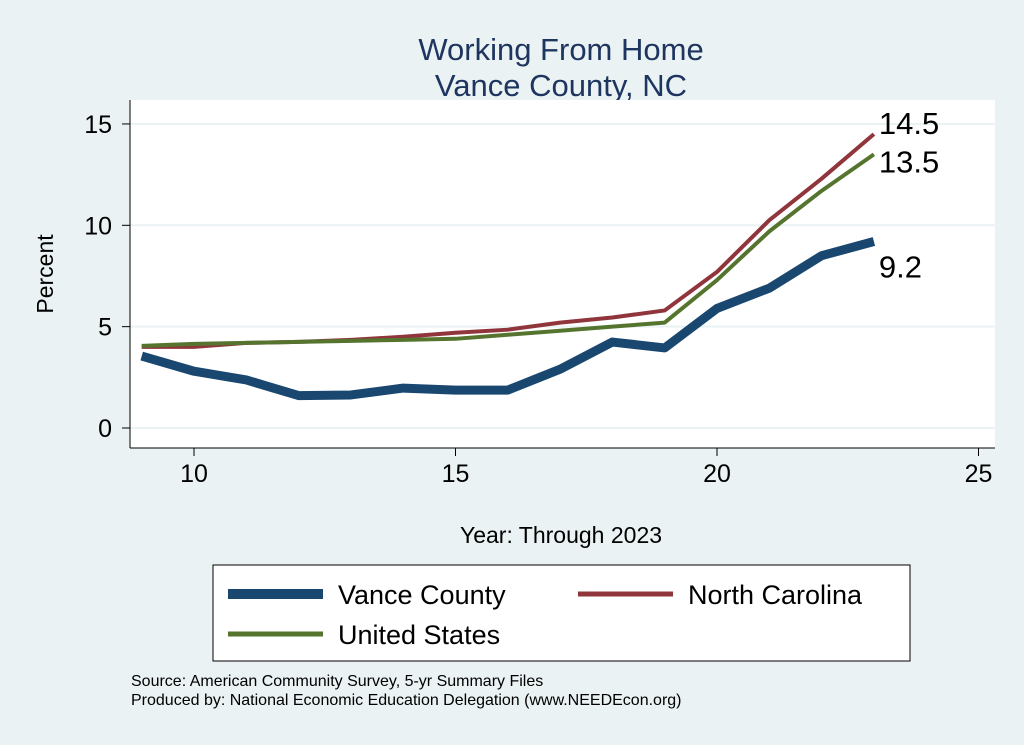 The image size is (1024, 745). What do you see at coordinates (717, 474) in the screenshot?
I see `x-tick-label: 20` at bounding box center [717, 474].